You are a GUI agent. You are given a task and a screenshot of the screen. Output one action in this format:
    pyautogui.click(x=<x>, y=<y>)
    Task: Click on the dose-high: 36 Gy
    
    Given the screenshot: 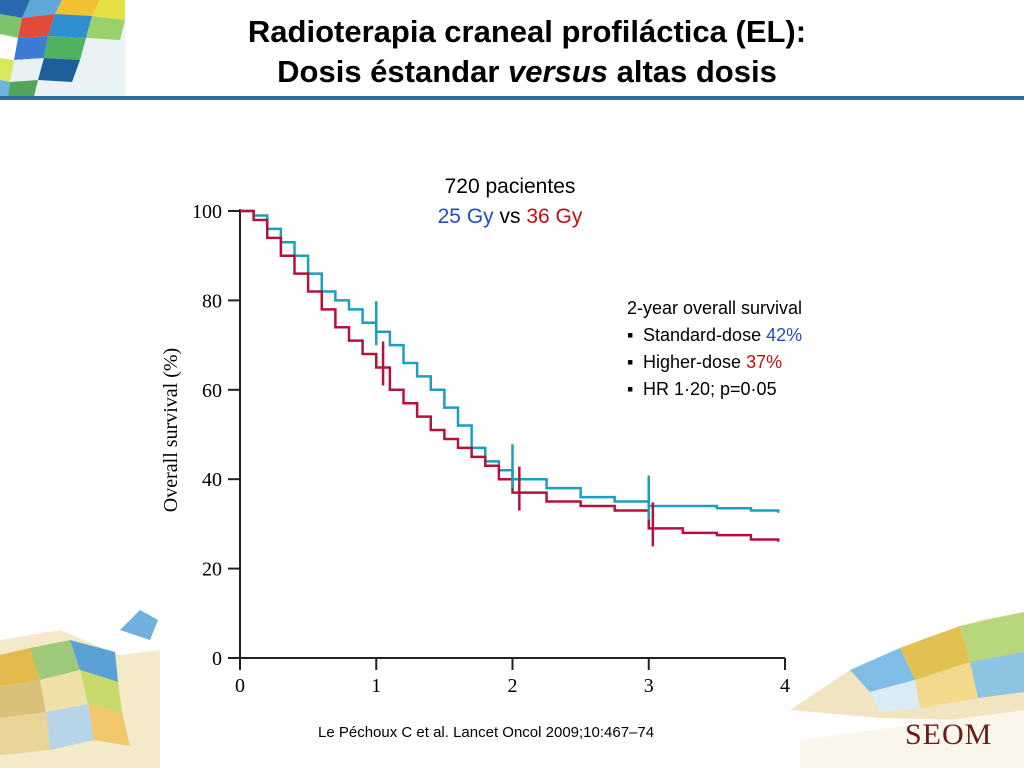 What is the action you would take?
    pyautogui.click(x=554, y=216)
    